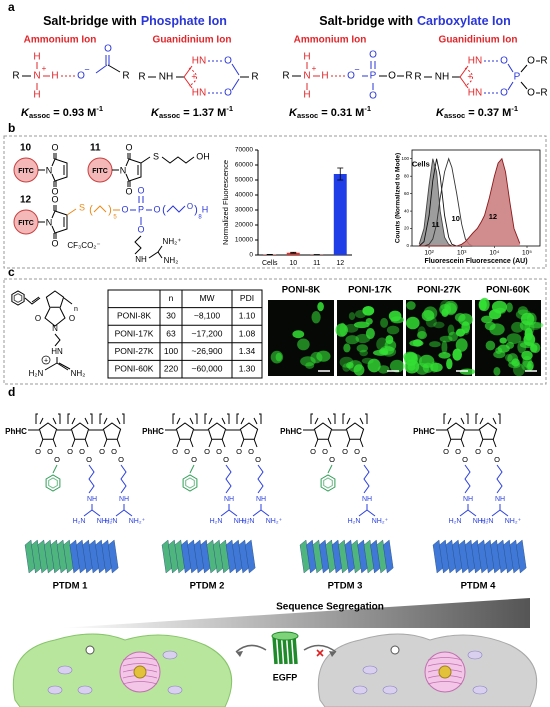  What do you see at coordinates (456, 218) in the screenshot?
I see `series-label: 10` at bounding box center [456, 218].